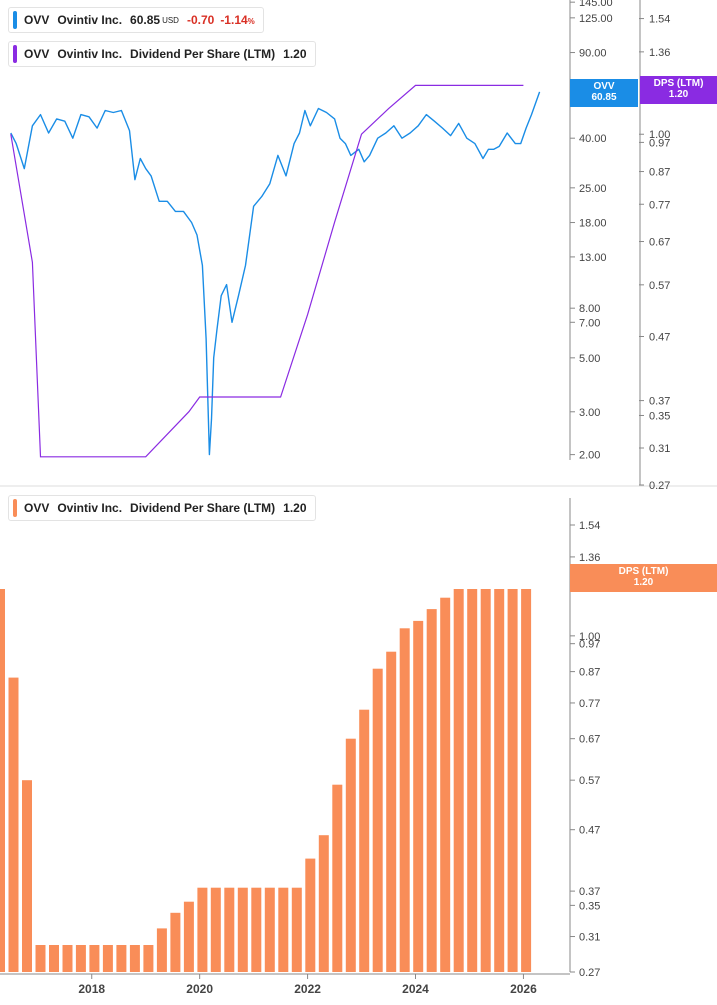 This screenshot has width=717, height=1005. I want to click on dps-axis-label: 0.77, so click(659, 205).